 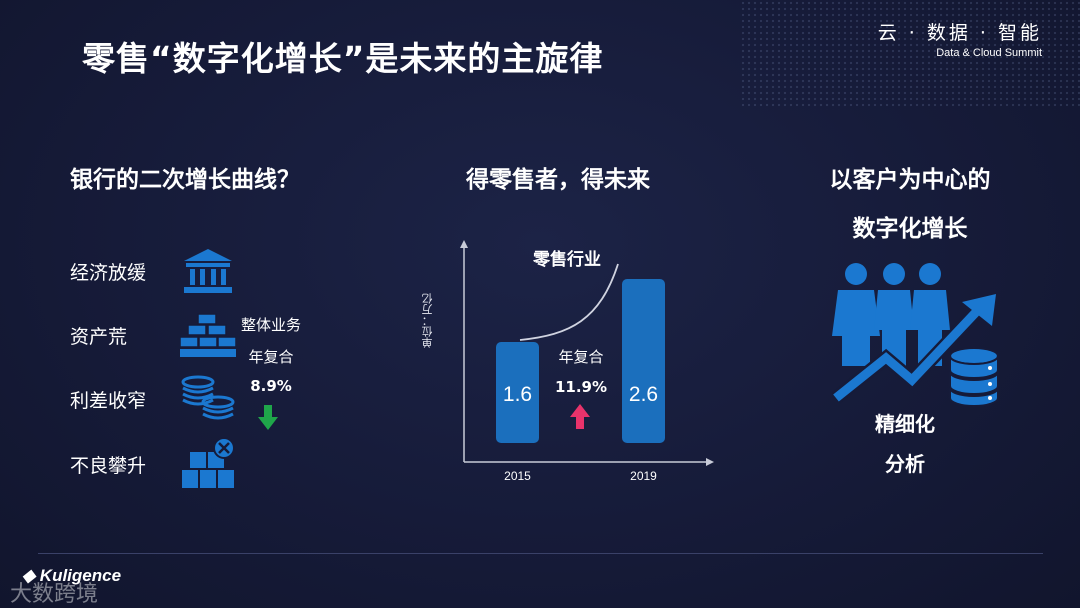 I want to click on bar-value-label: 2.6, so click(x=643, y=394).